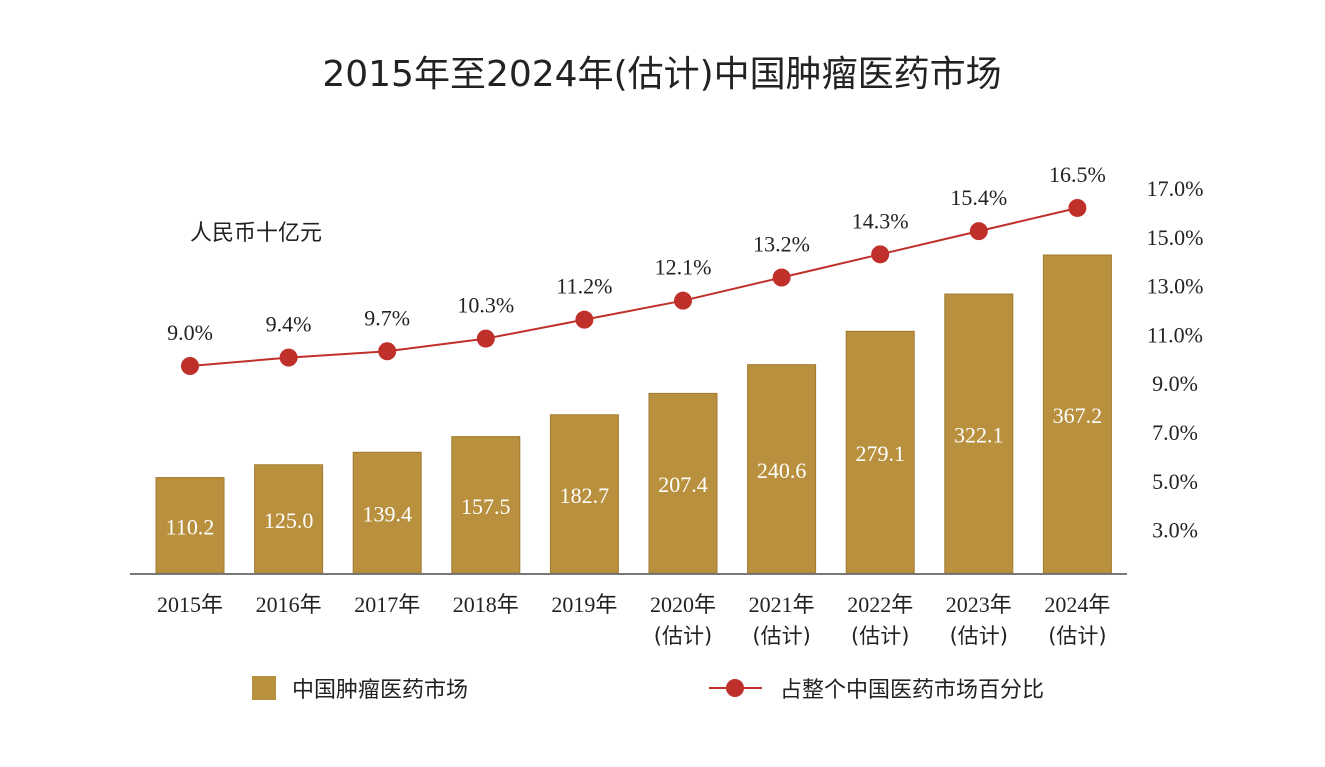  What do you see at coordinates (264, 688) in the screenshot?
I see `legend-bar-swatch` at bounding box center [264, 688].